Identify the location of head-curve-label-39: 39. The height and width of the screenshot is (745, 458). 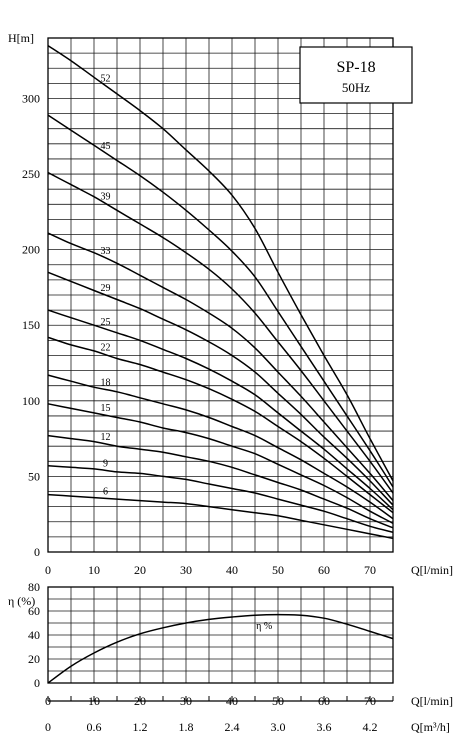
(106, 197).